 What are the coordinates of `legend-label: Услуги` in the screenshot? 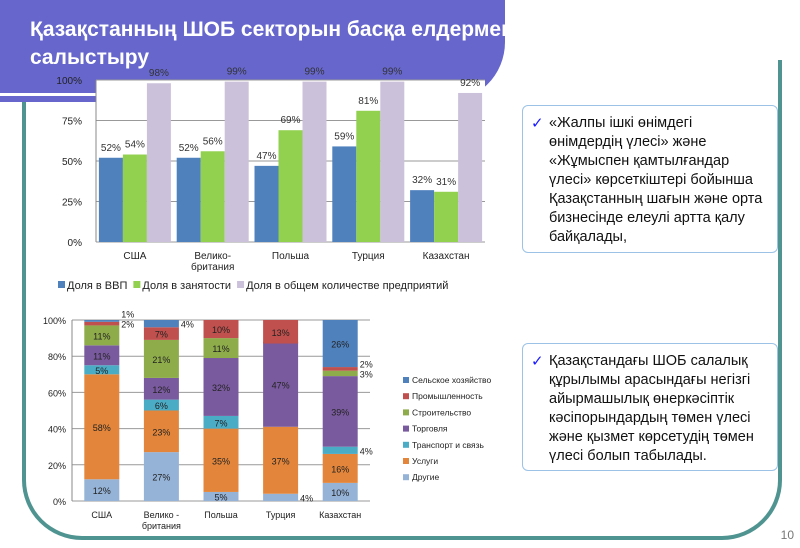 It's located at (425, 461).